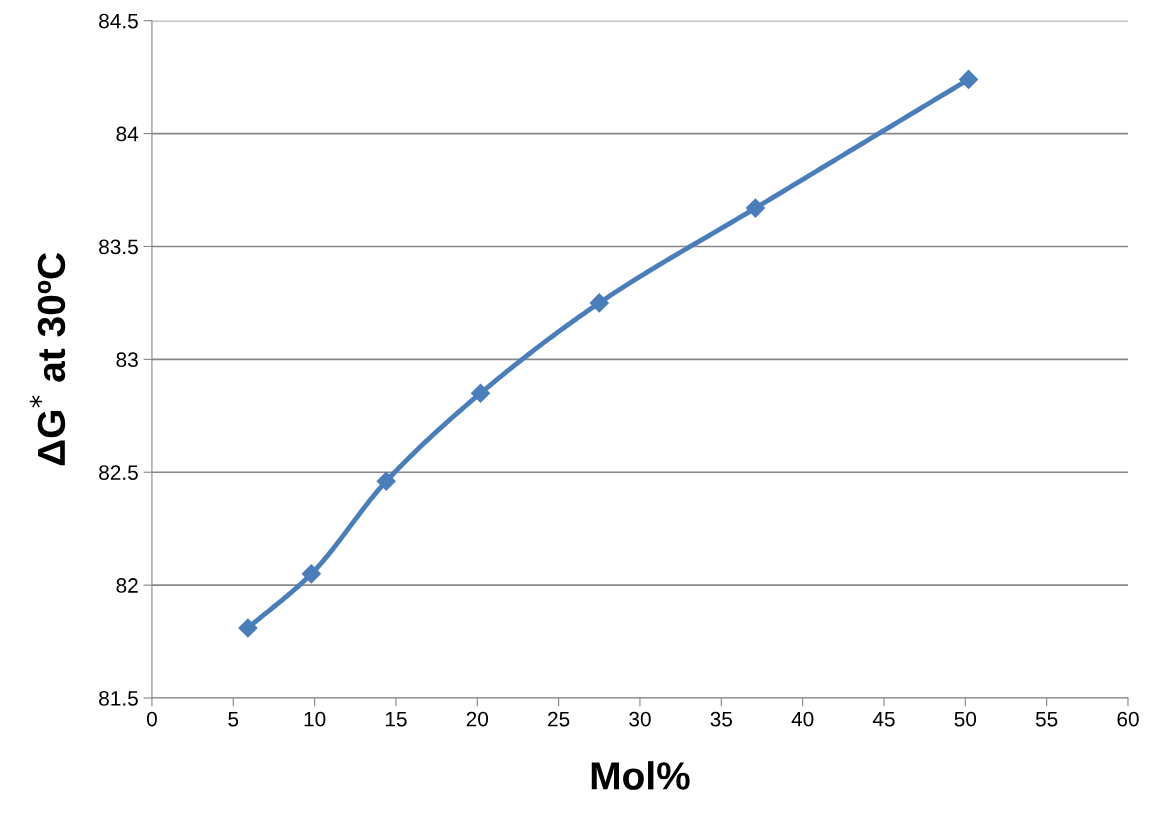 This screenshot has height=828, width=1151. Describe the element at coordinates (118, 21) in the screenshot. I see `y-tick-label: 84.5` at that location.